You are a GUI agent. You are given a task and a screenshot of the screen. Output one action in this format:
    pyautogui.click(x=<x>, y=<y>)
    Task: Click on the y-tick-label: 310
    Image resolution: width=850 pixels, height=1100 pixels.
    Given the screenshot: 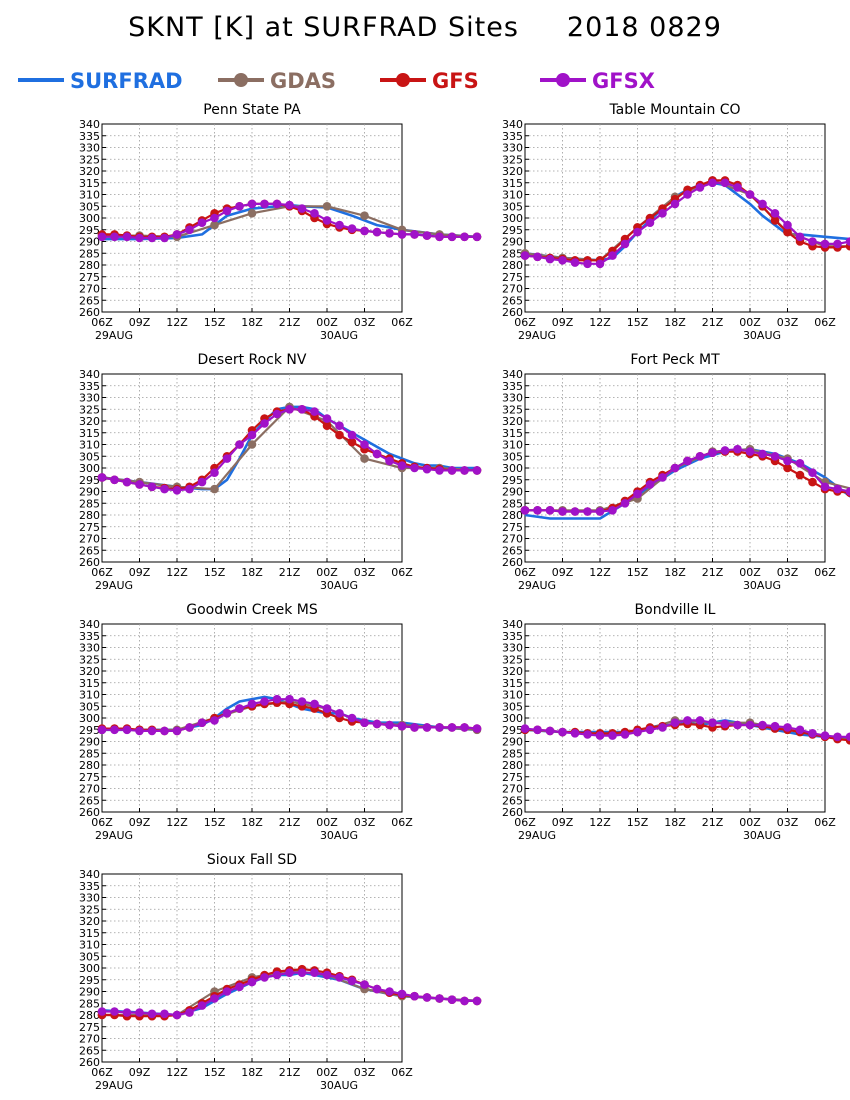 What is the action you would take?
    pyautogui.click(x=89, y=195)
    